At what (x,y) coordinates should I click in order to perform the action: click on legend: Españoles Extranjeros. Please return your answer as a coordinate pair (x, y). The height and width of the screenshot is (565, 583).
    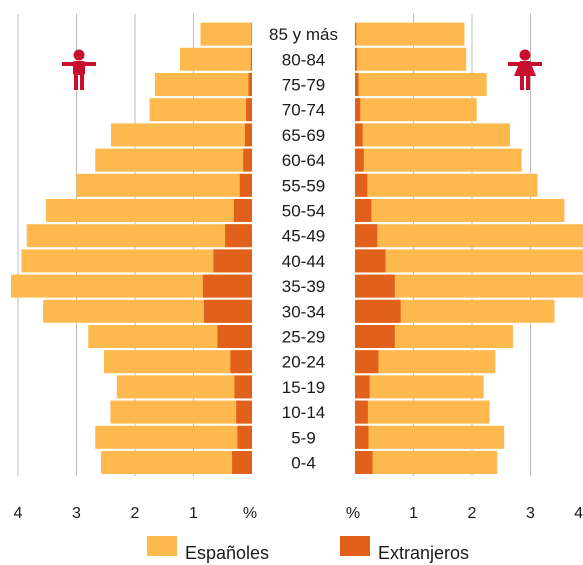
    Looking at the image, I should click on (291, 550).